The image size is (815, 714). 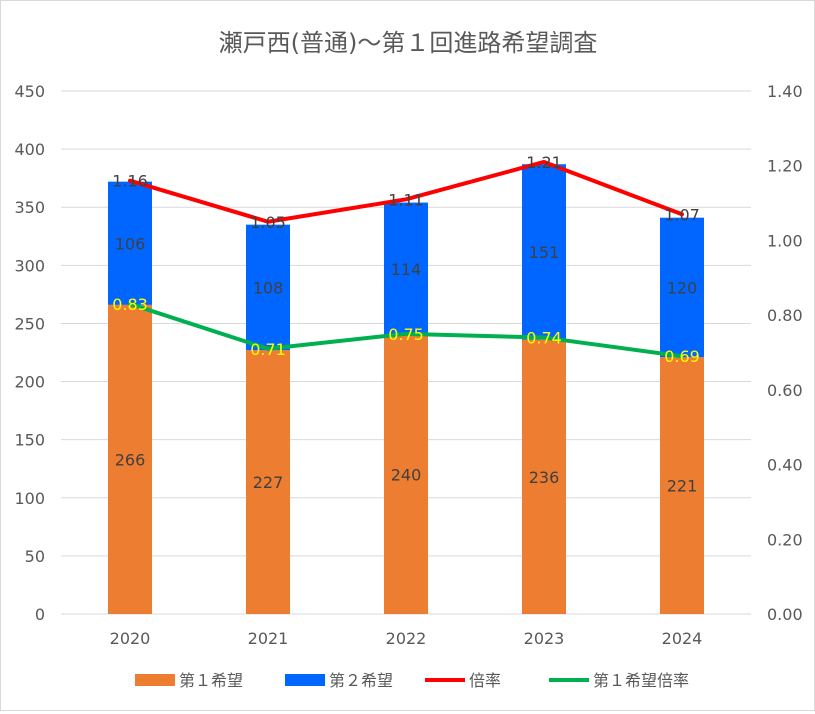 What do you see at coordinates (29, 265) in the screenshot?
I see `left-tick-label: 300` at bounding box center [29, 265].